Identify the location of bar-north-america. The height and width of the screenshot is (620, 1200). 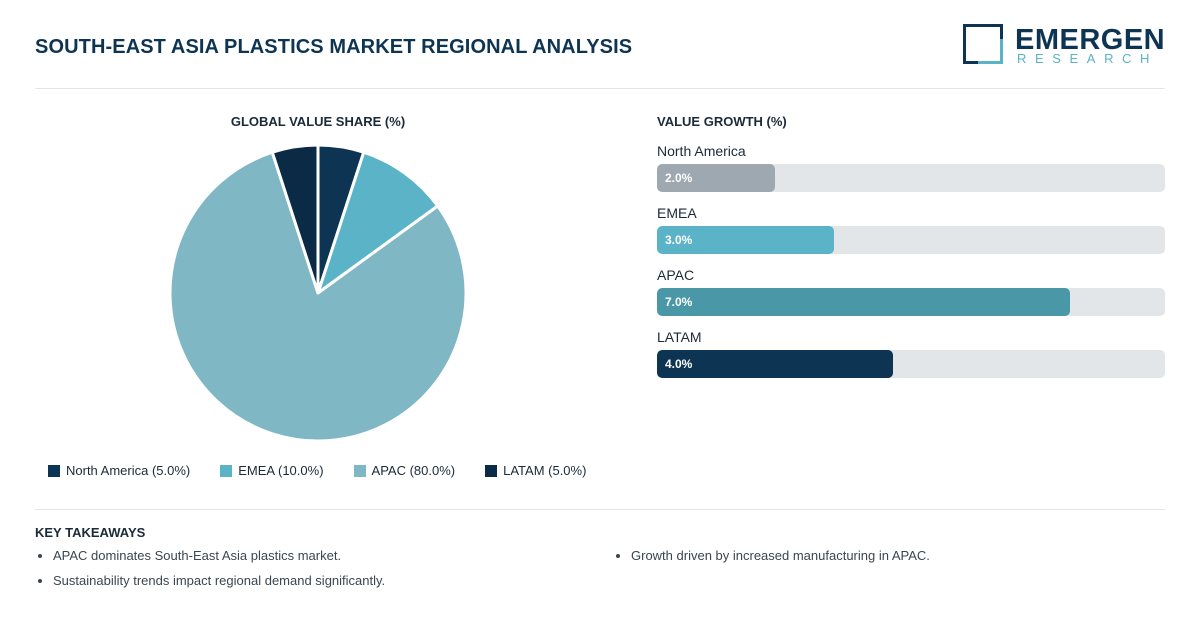
(716, 178).